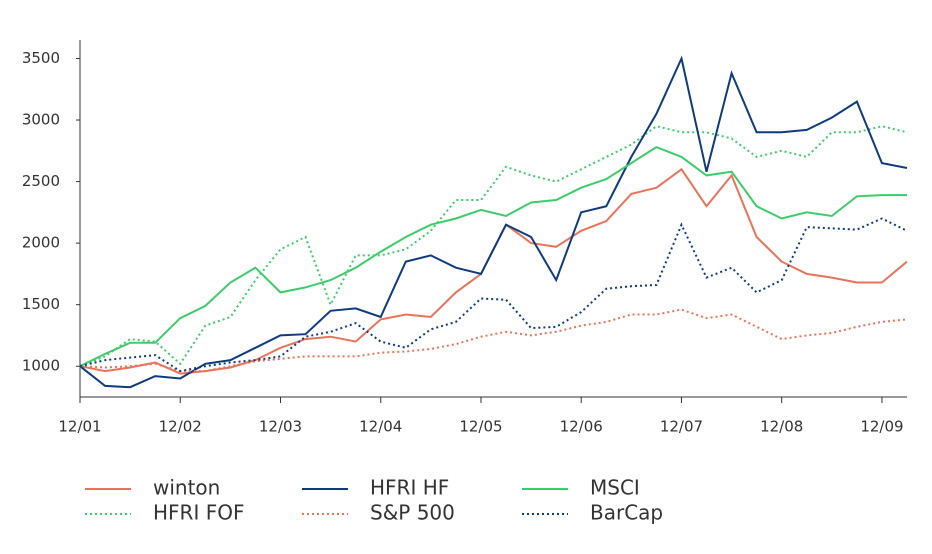 This screenshot has height=554, width=932. What do you see at coordinates (480, 427) in the screenshot?
I see `x-tick-label: 12/05` at bounding box center [480, 427].